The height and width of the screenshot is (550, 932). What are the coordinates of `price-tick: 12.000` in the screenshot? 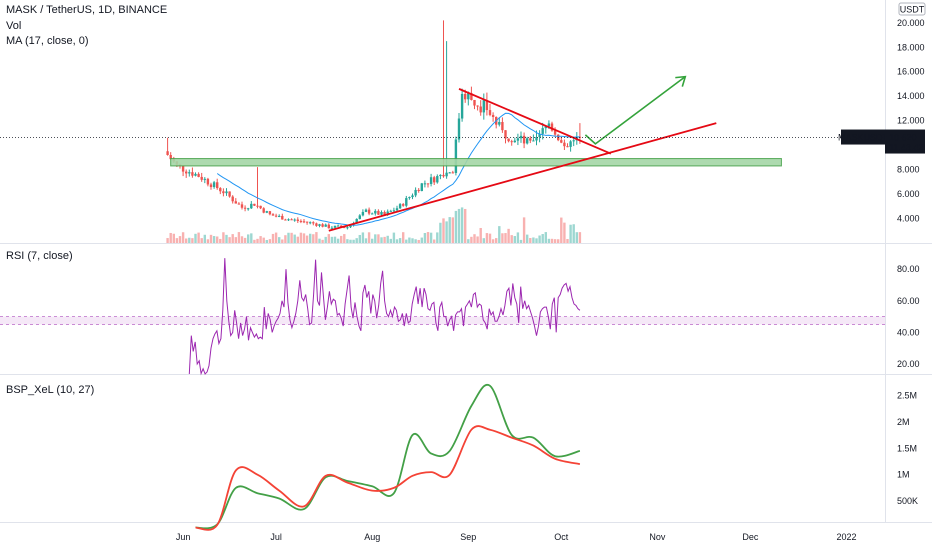 It's located at (911, 121).